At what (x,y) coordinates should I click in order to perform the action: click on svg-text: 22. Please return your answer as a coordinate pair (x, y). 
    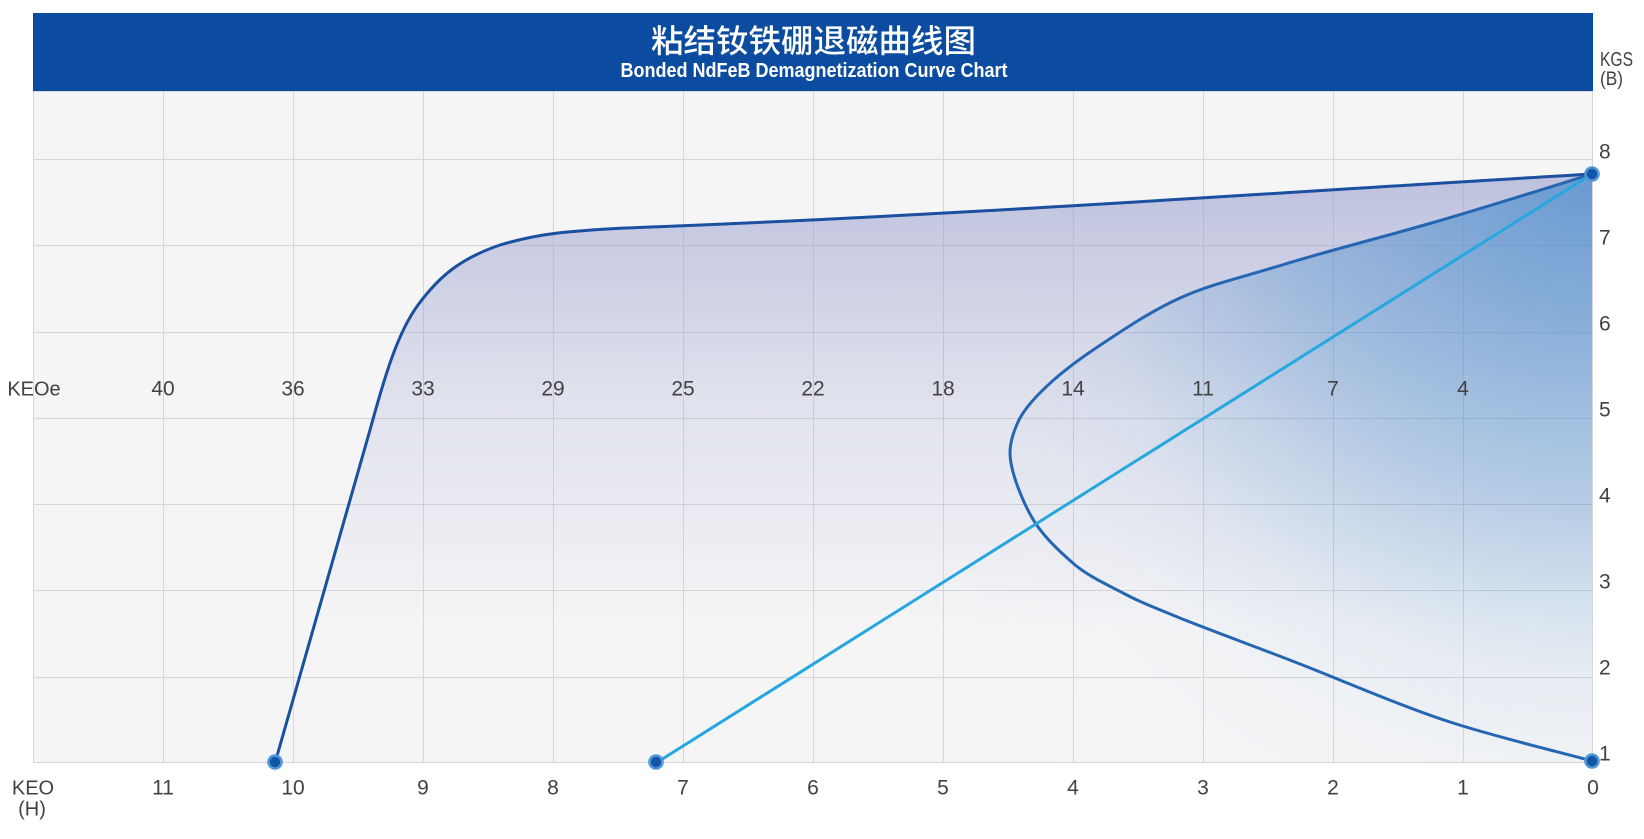
    Looking at the image, I should click on (812, 389).